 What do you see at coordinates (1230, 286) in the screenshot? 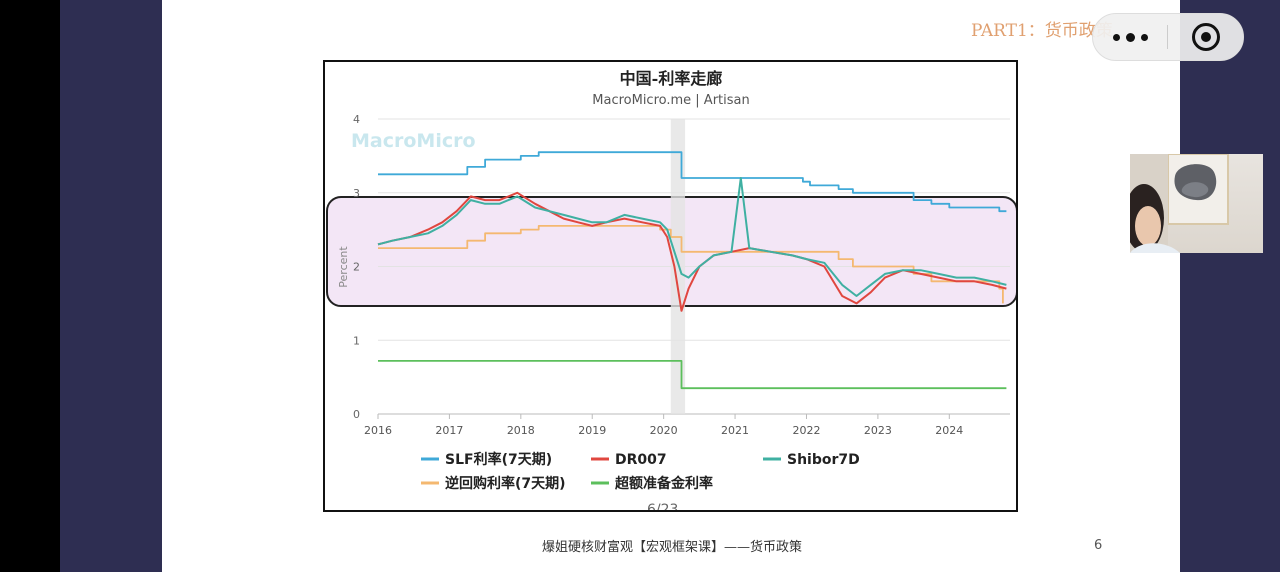
I see `video-right-margin` at bounding box center [1230, 286].